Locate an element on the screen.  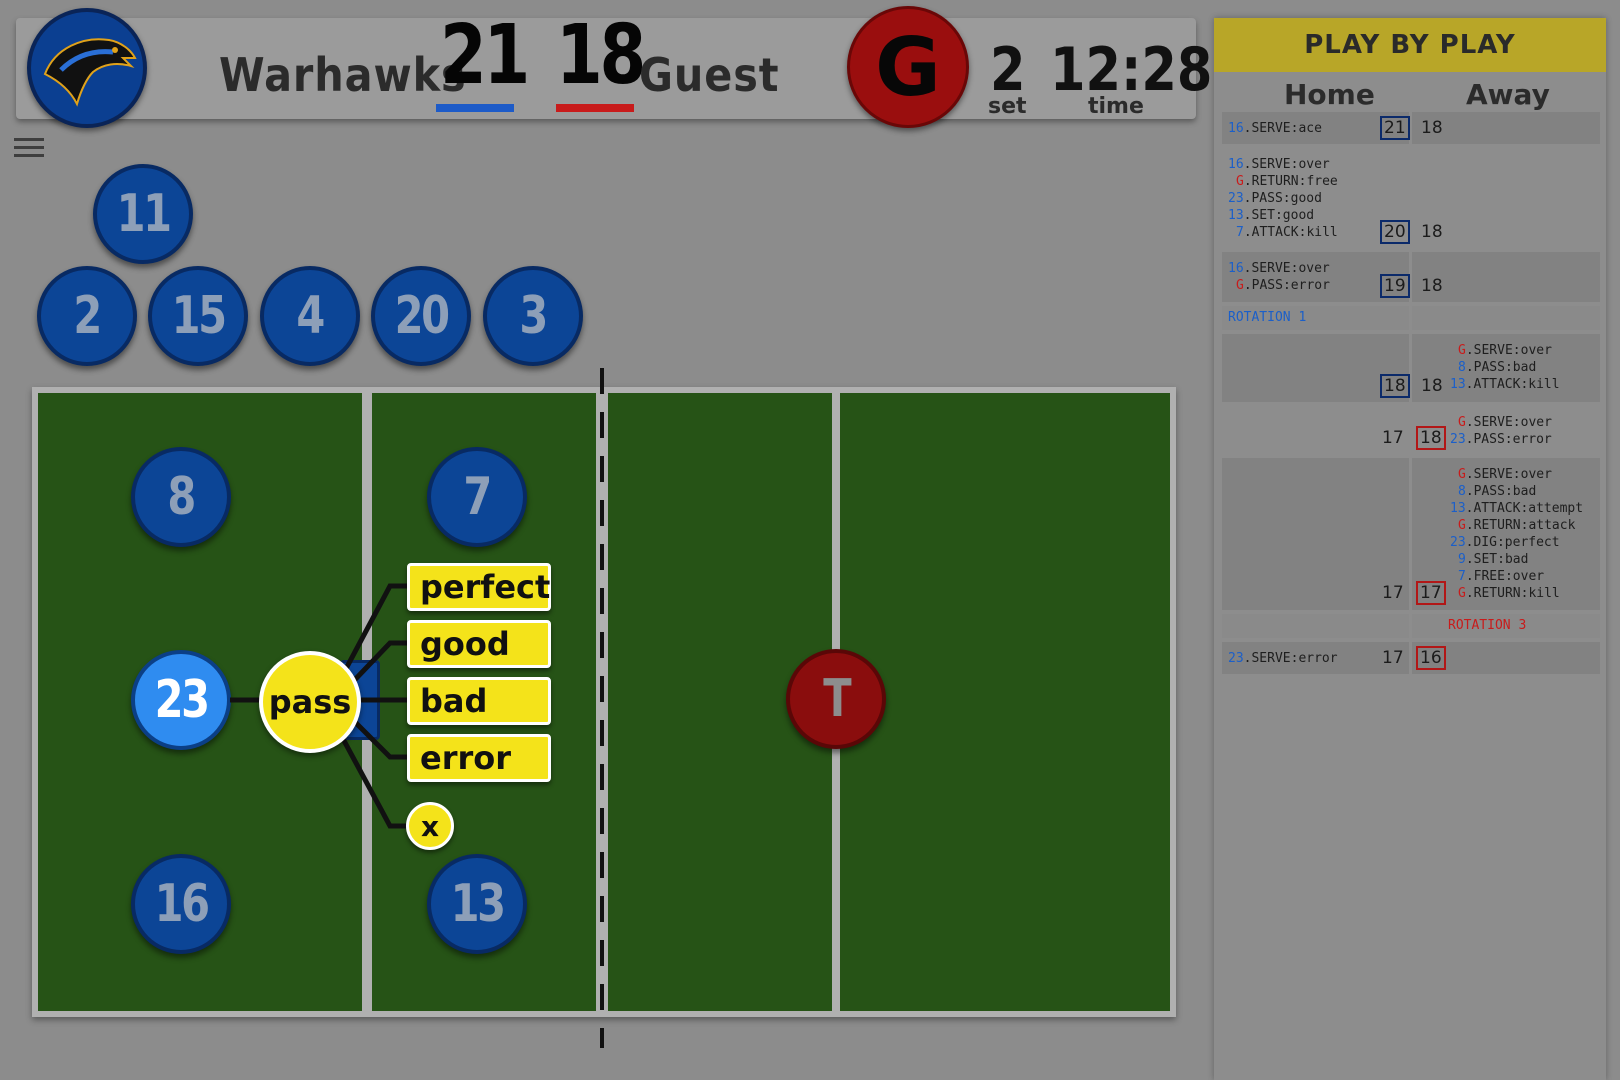
time-label: time is located at coordinates (1116, 106).